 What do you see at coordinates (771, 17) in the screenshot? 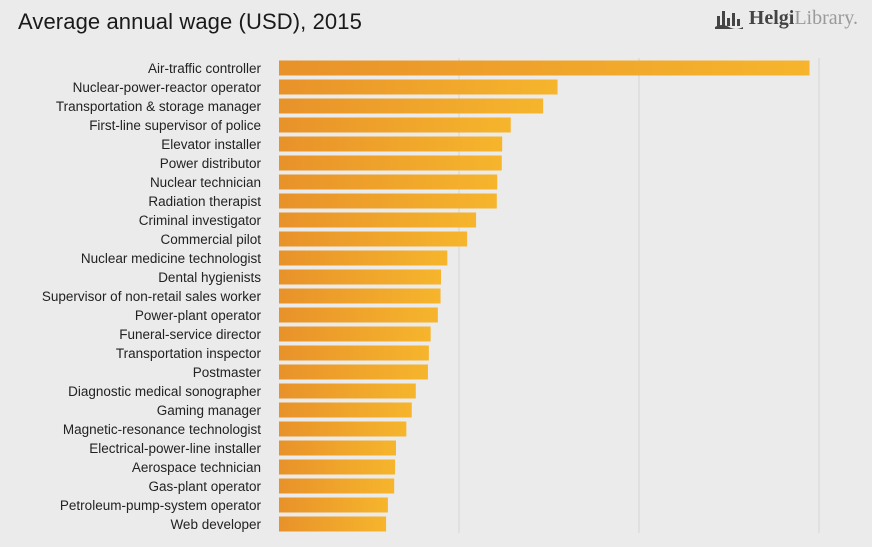
I see `logo-text-strong: Helgi` at bounding box center [771, 17].